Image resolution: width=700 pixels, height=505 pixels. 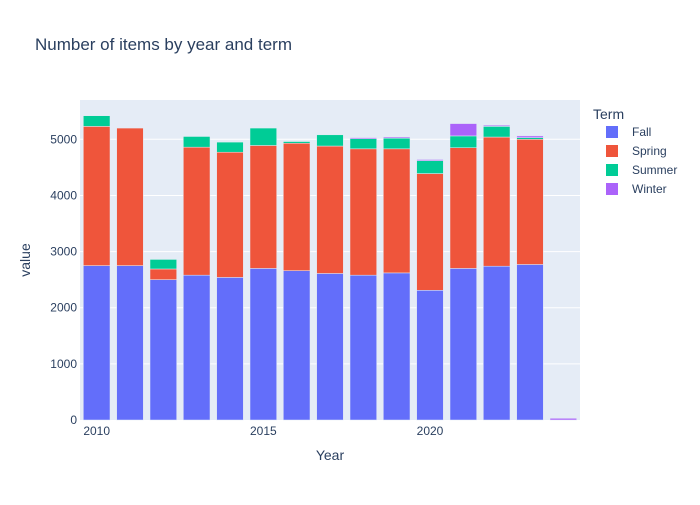 I want to click on bar-fall-2017, so click(x=330, y=347).